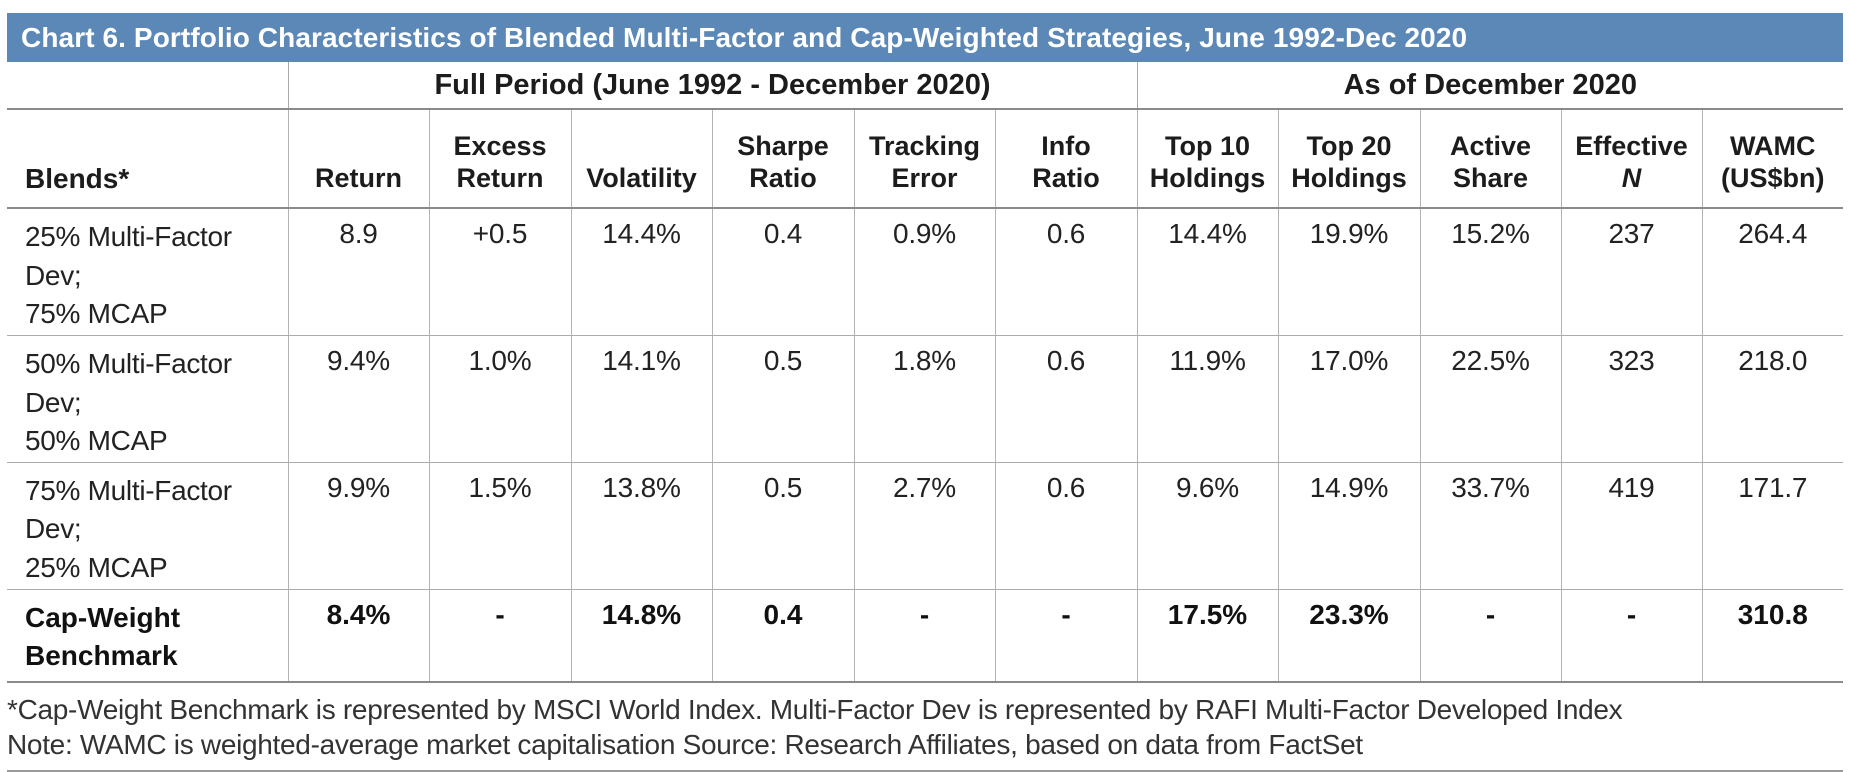 This screenshot has width=1850, height=772. Describe the element at coordinates (1065, 636) in the screenshot. I see `cell-info-ratio: -` at that location.